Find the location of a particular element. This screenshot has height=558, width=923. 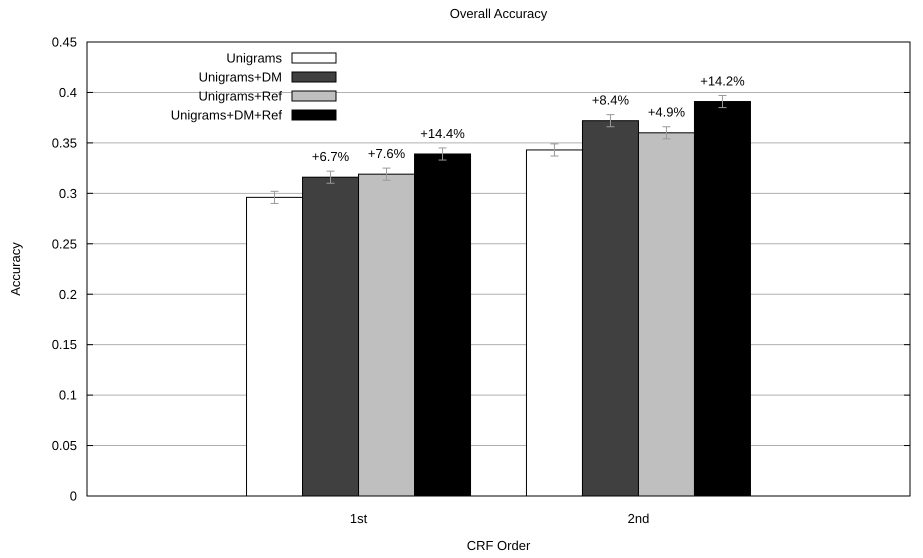

y-tick-label: 0.25 is located at coordinates (64, 244).